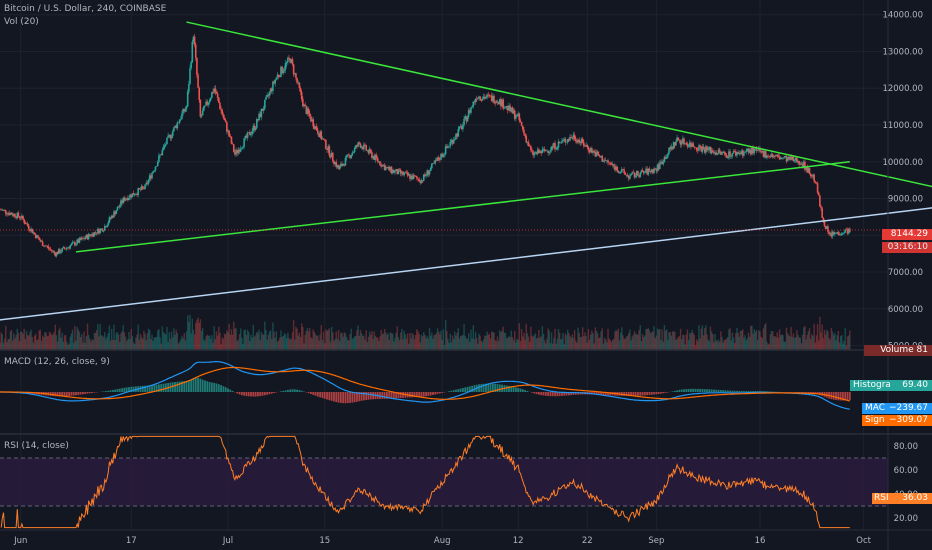 The height and width of the screenshot is (550, 932). I want to click on macd-legend: MACD (12, 26, close, 9), so click(57, 362).